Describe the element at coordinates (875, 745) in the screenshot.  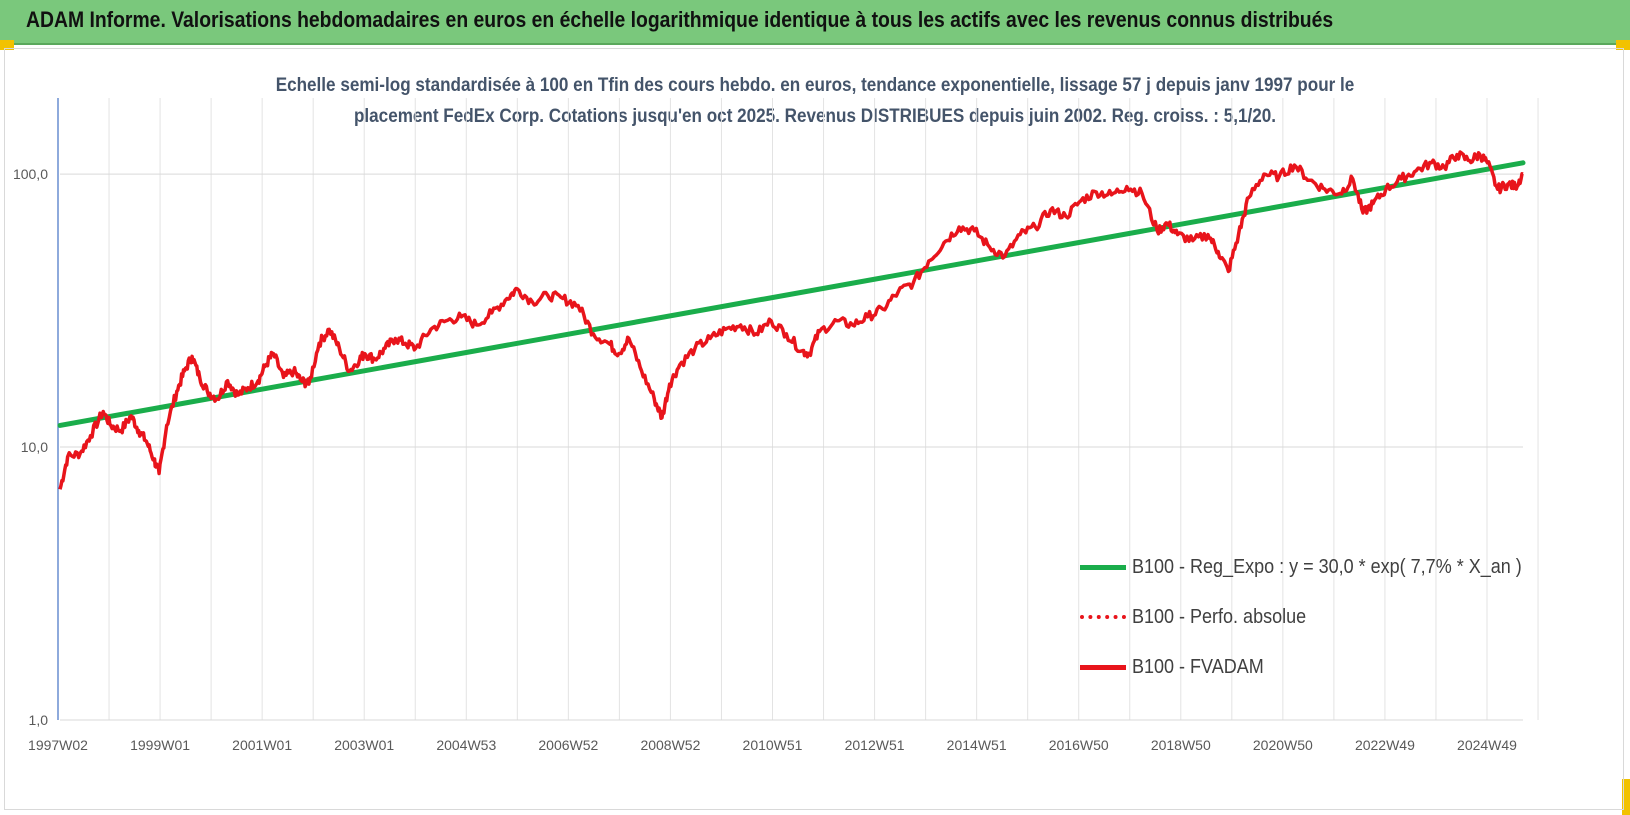
I see `x-tick-label: 2012W51` at that location.